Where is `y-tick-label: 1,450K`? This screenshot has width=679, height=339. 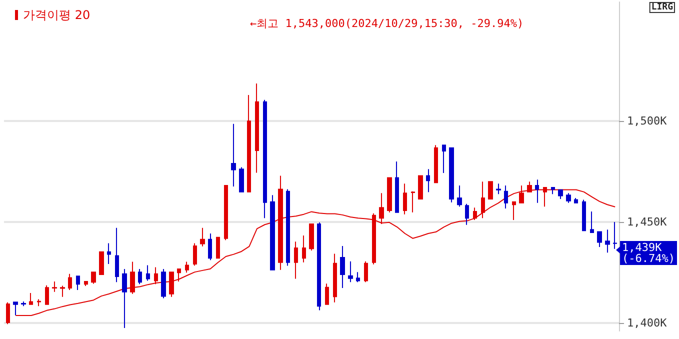
y-tick-label: 1,450K is located at coordinates (647, 222).